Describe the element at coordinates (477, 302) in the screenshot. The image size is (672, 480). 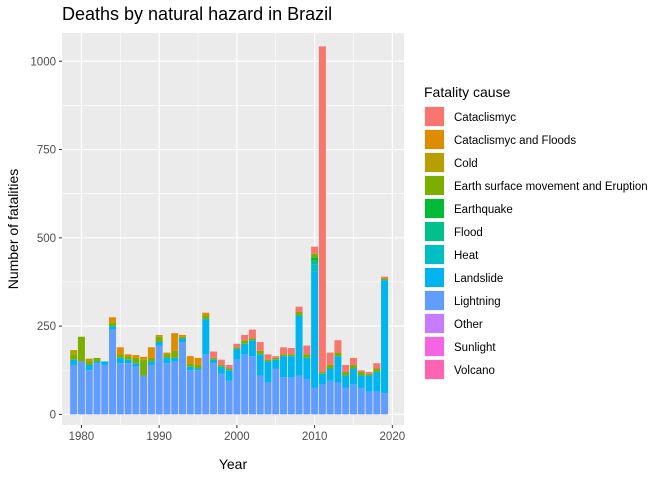
I see `legend-label: Lightning` at that location.